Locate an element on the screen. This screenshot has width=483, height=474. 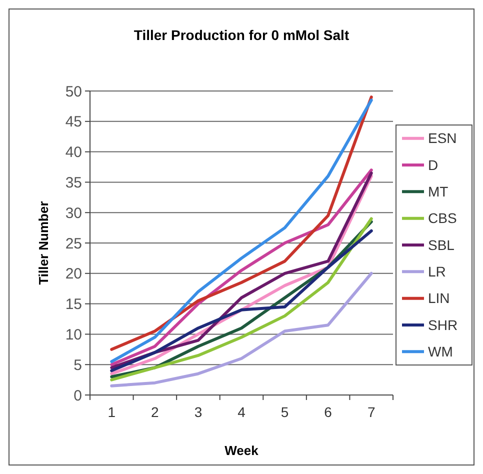
y-axis-title: Tiller Number is located at coordinates (43, 243).